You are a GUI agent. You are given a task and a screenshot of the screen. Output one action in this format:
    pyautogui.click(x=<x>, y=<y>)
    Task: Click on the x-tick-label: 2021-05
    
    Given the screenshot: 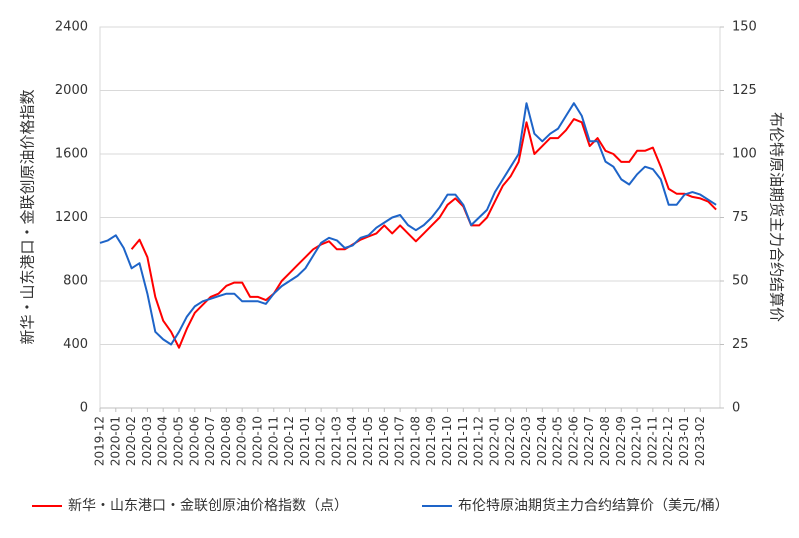 What is the action you would take?
    pyautogui.click(x=368, y=441)
    